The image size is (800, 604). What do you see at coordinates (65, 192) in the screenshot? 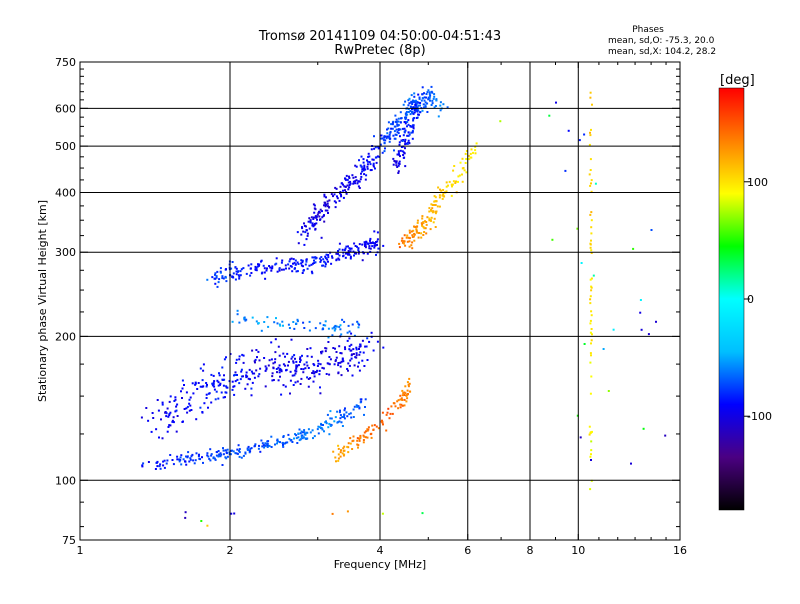
I see `y-tick-label: 400` at bounding box center [65, 192].